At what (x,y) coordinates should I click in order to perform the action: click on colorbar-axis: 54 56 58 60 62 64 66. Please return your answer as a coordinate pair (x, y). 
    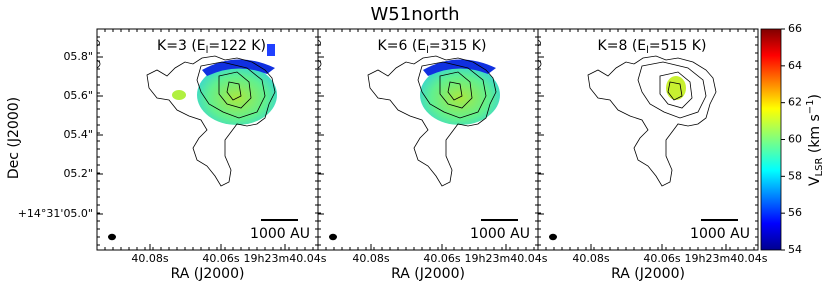
    Looking at the image, I should click on (791, 139).